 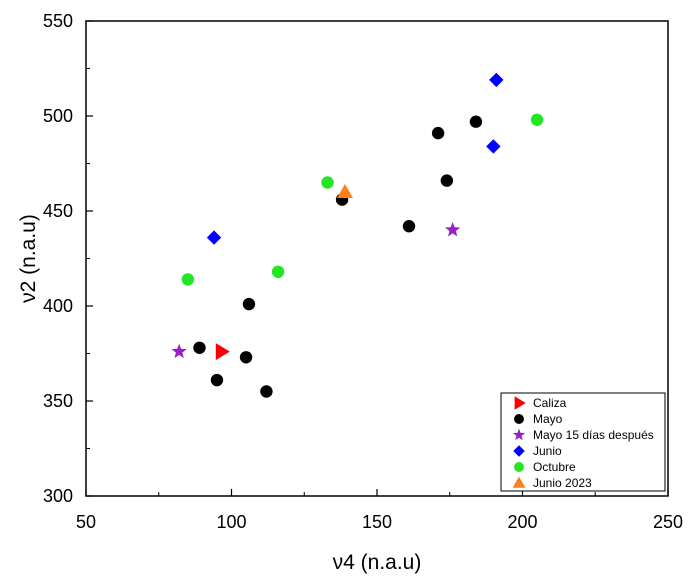 I want to click on legend-label: Junio 2023, so click(x=562, y=483).